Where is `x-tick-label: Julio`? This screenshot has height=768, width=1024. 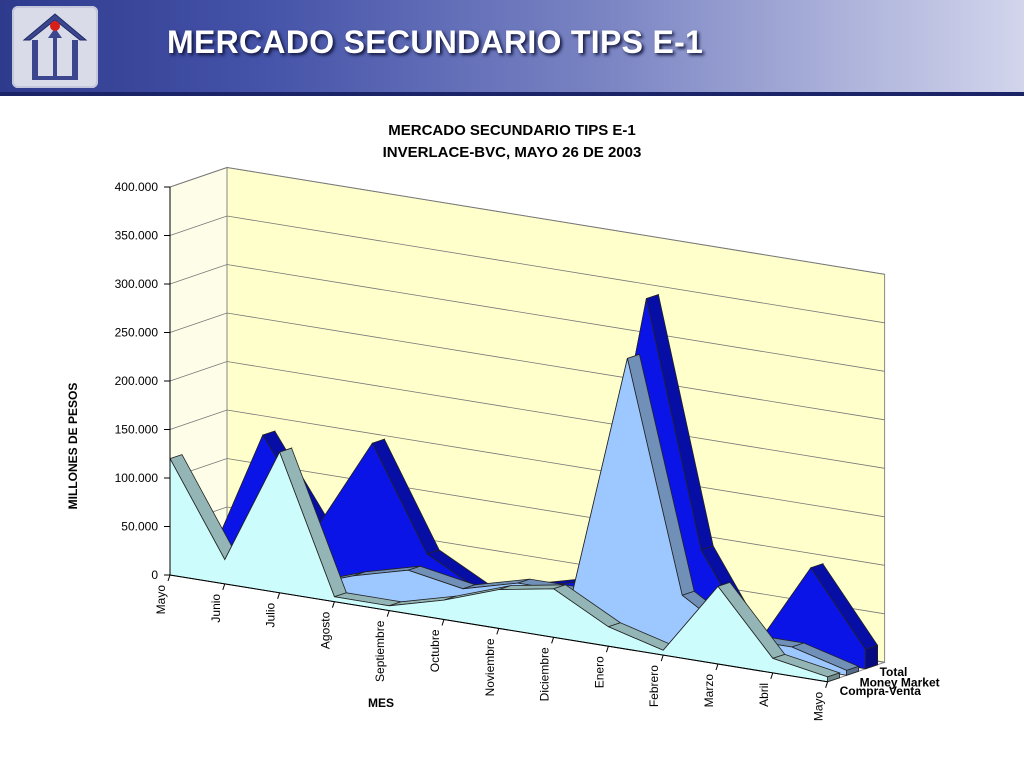 x-tick-label: Julio is located at coordinates (271, 614).